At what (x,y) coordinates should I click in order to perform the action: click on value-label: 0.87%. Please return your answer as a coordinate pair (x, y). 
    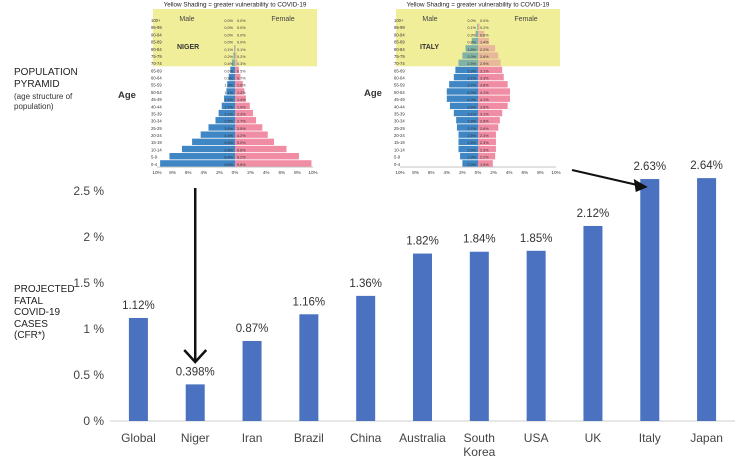
    Looking at the image, I should click on (252, 329).